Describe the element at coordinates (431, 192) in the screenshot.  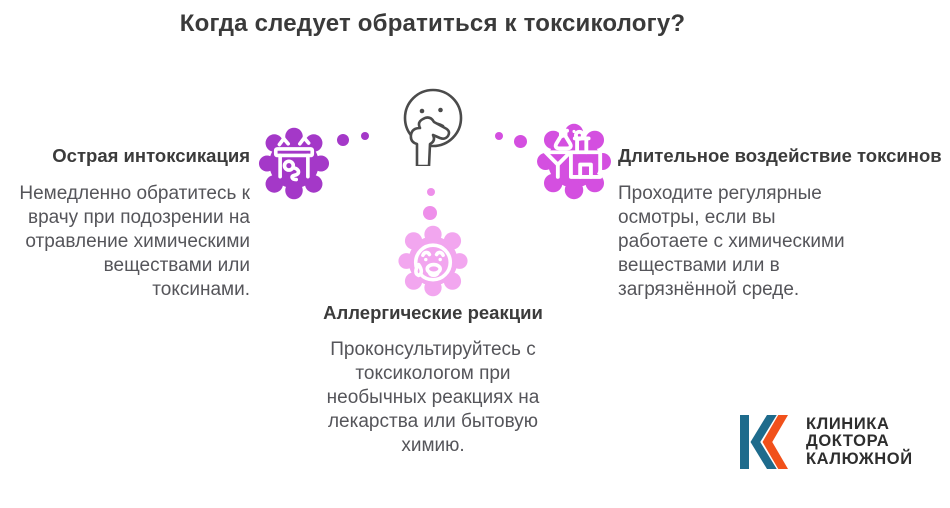
I see `decor-dot-pink-small` at that location.